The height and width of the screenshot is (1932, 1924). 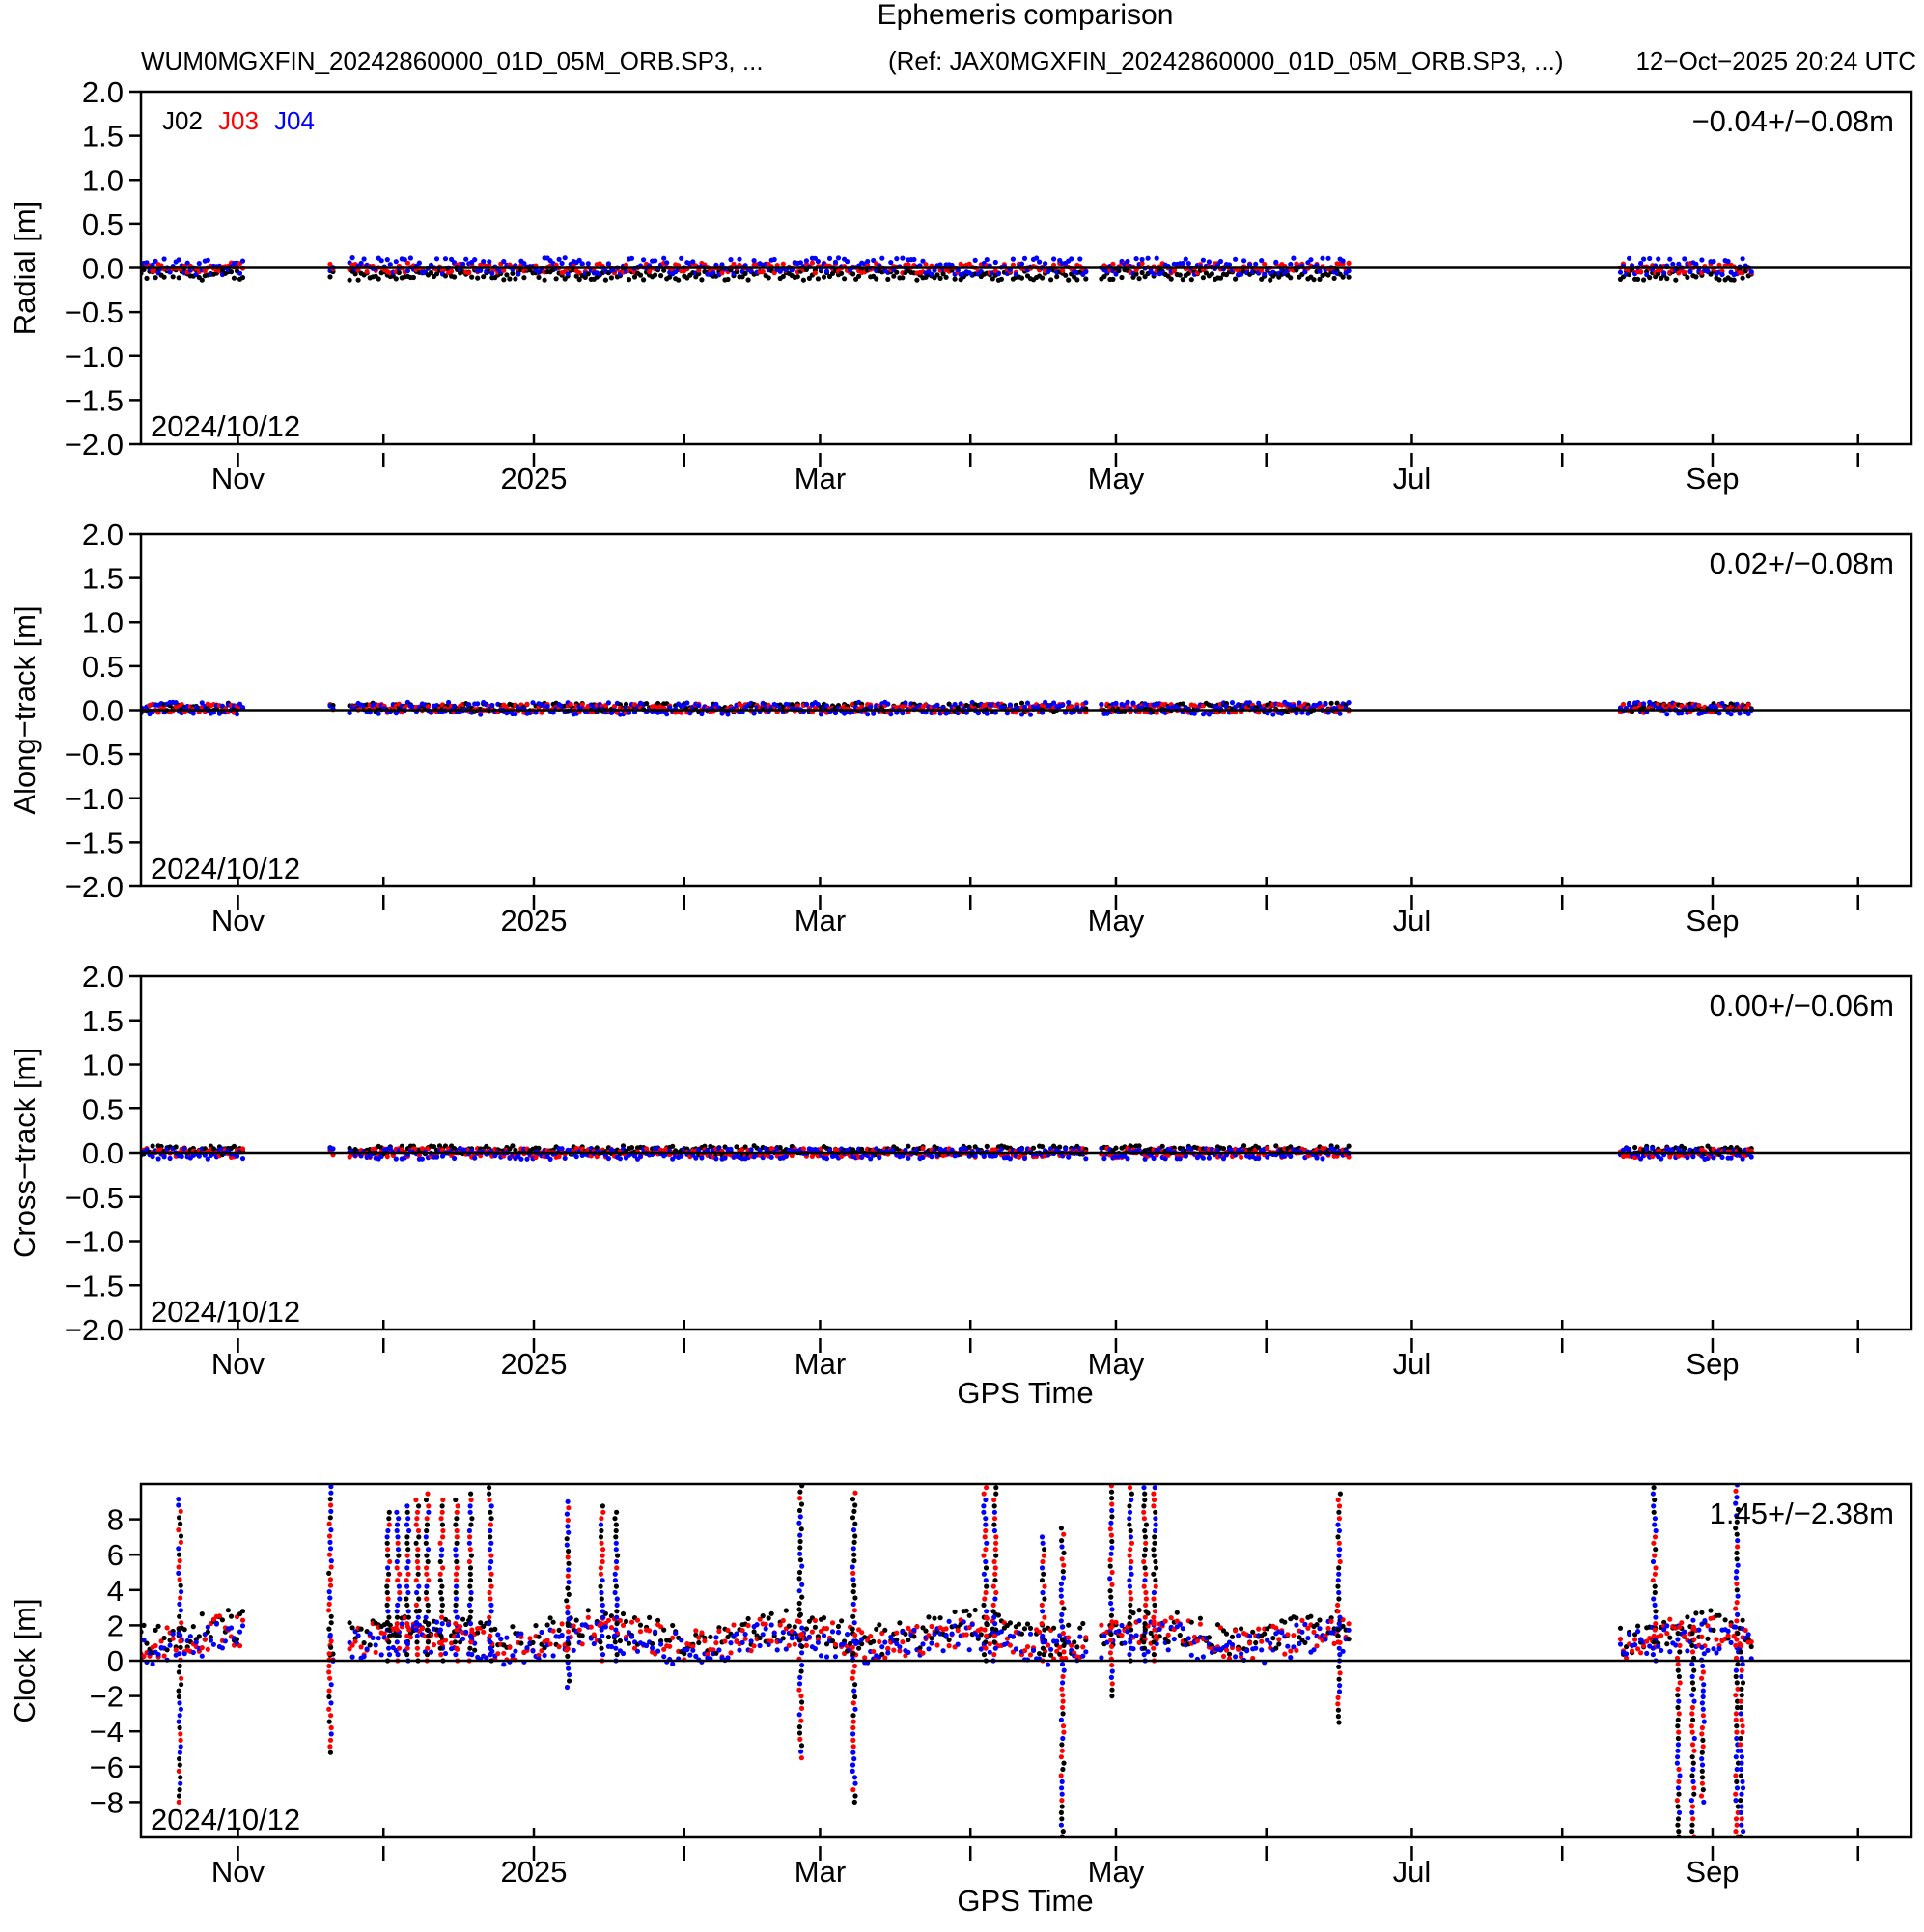 What do you see at coordinates (820, 921) in the screenshot?
I see `x-tick-label: Mar` at bounding box center [820, 921].